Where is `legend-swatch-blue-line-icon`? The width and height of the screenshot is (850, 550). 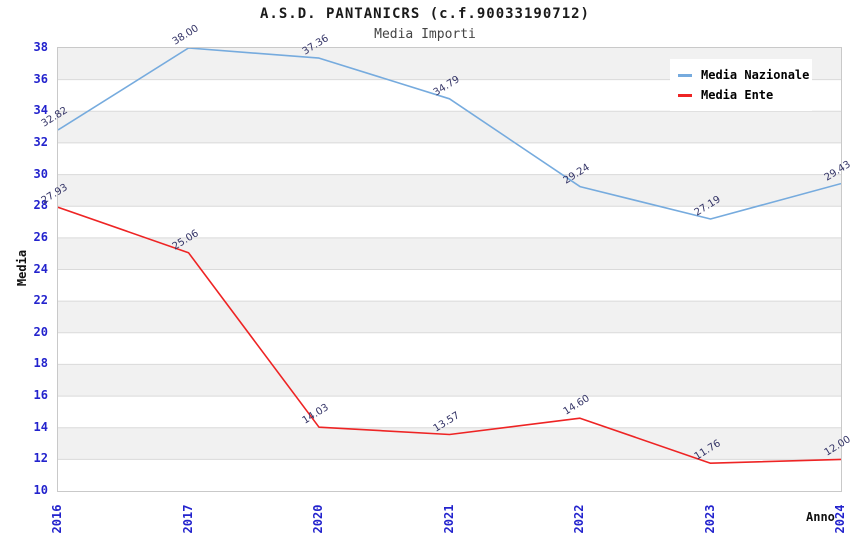 legend-swatch-blue-line-icon is located at coordinates (685, 75).